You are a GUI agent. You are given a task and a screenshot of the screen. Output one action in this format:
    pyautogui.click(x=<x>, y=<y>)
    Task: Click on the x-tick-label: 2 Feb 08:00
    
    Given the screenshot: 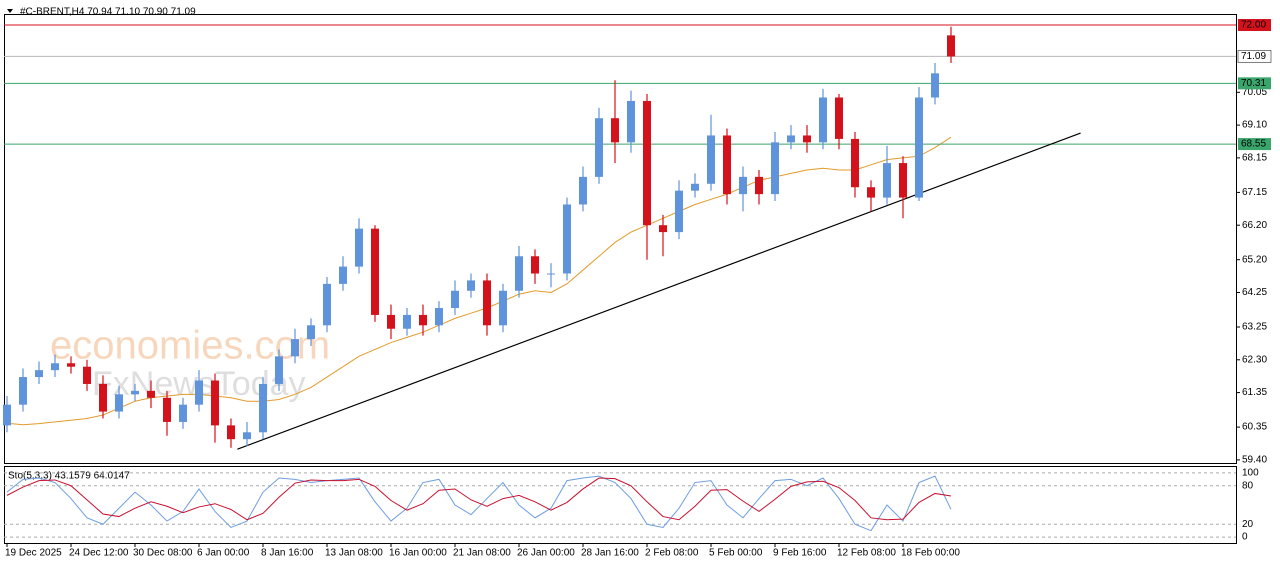 What is the action you would take?
    pyautogui.click(x=672, y=553)
    